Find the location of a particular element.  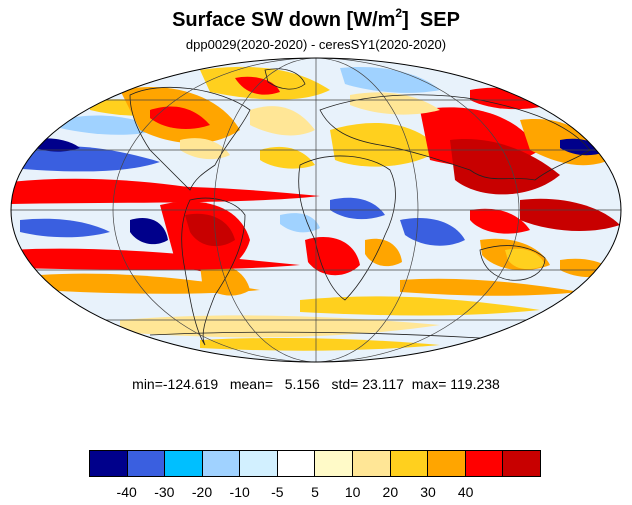

colorbar-tick-label: -20 is located at coordinates (202, 492).